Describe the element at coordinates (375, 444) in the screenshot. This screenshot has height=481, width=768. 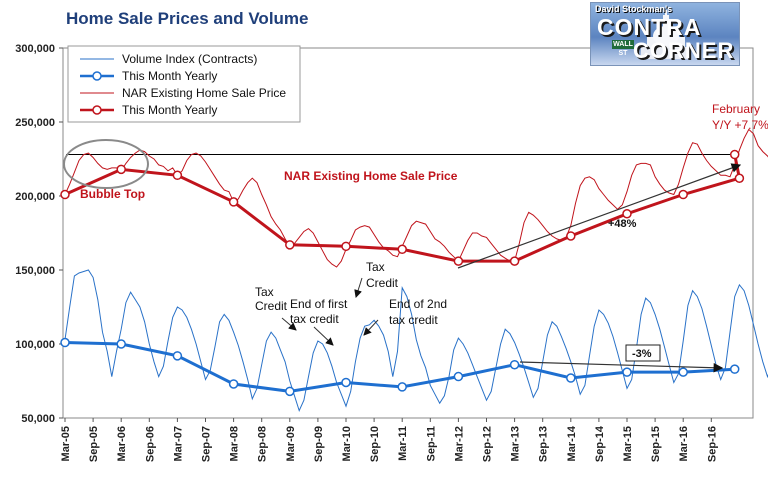
I see `x-tick-label: Sep-10` at that location.